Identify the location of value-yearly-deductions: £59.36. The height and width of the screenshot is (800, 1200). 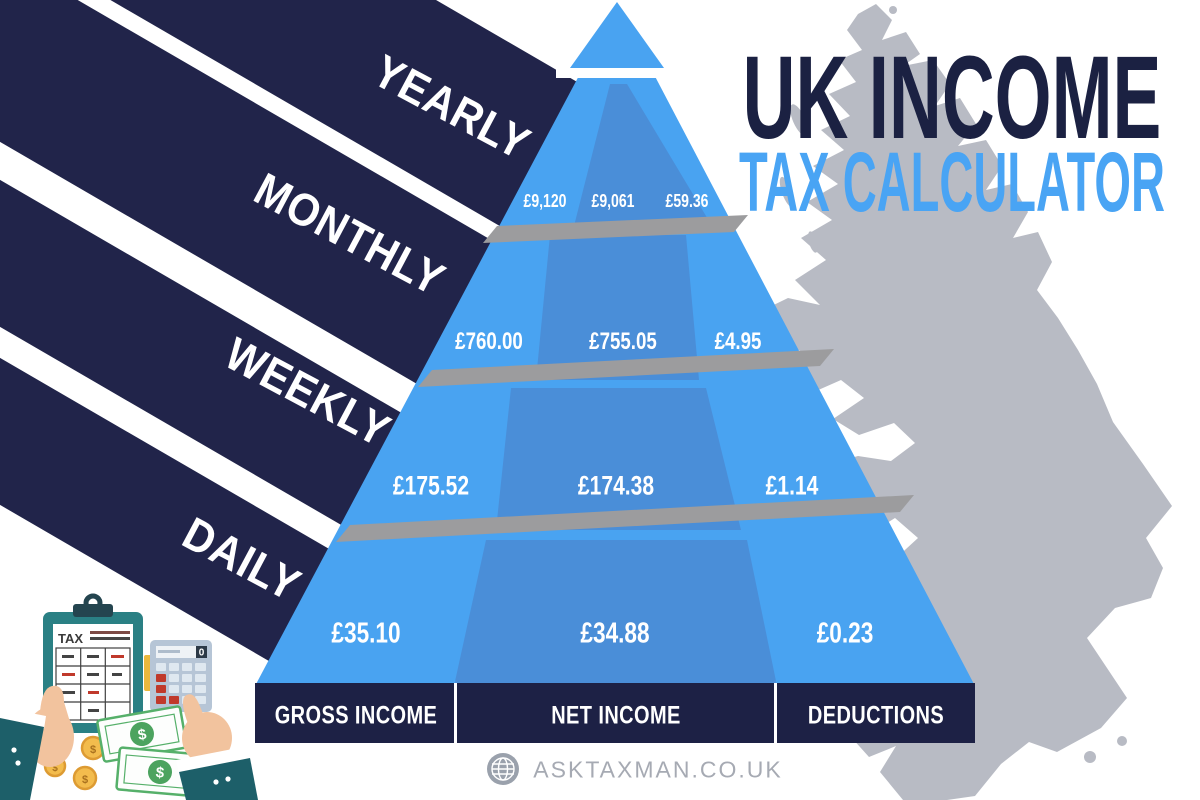
(687, 201).